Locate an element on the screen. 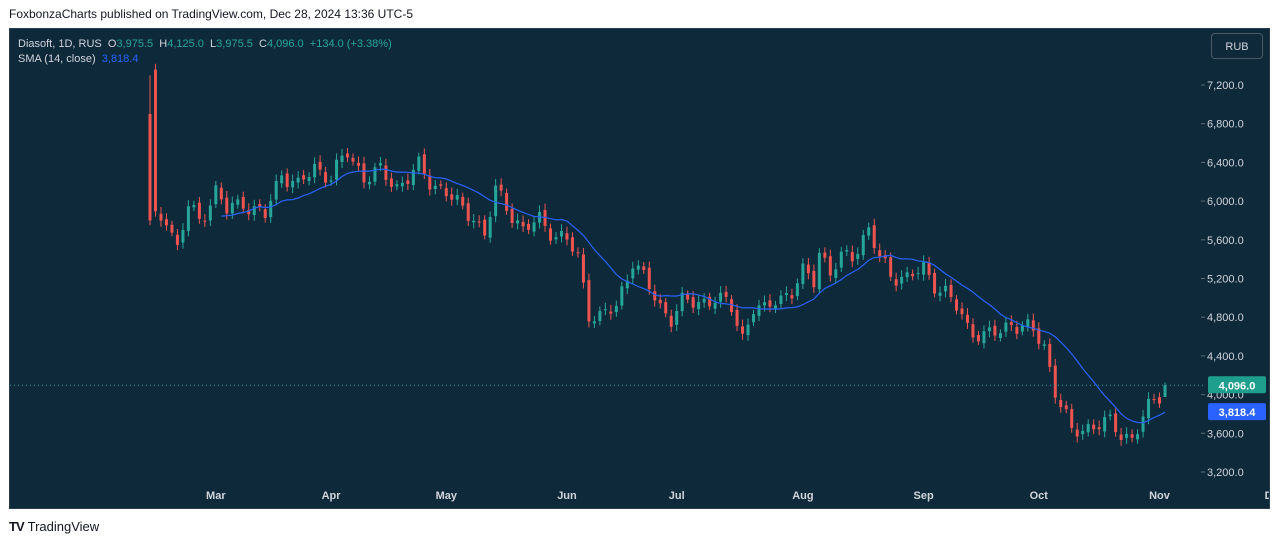  x-tick-label: May is located at coordinates (447, 496).